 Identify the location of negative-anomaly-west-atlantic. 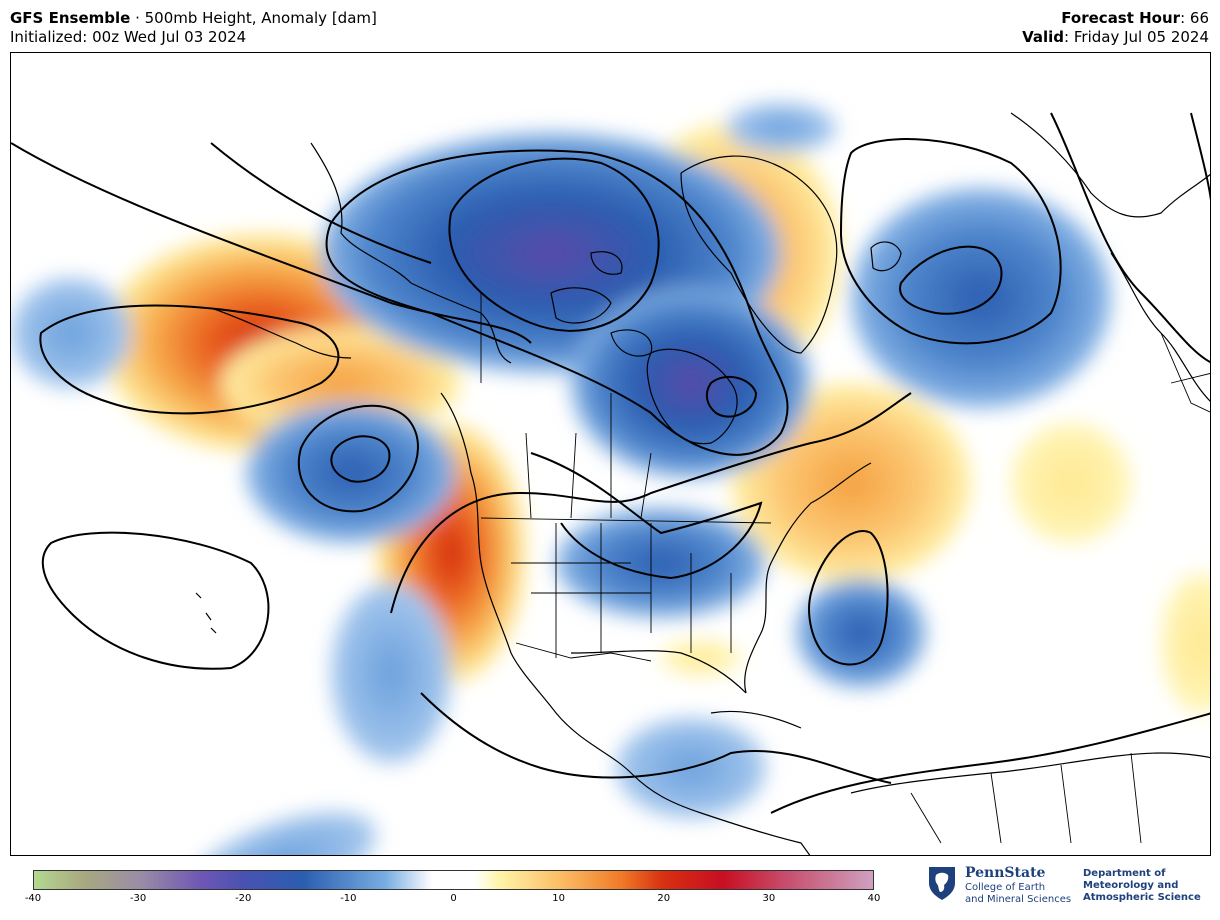
(861, 633).